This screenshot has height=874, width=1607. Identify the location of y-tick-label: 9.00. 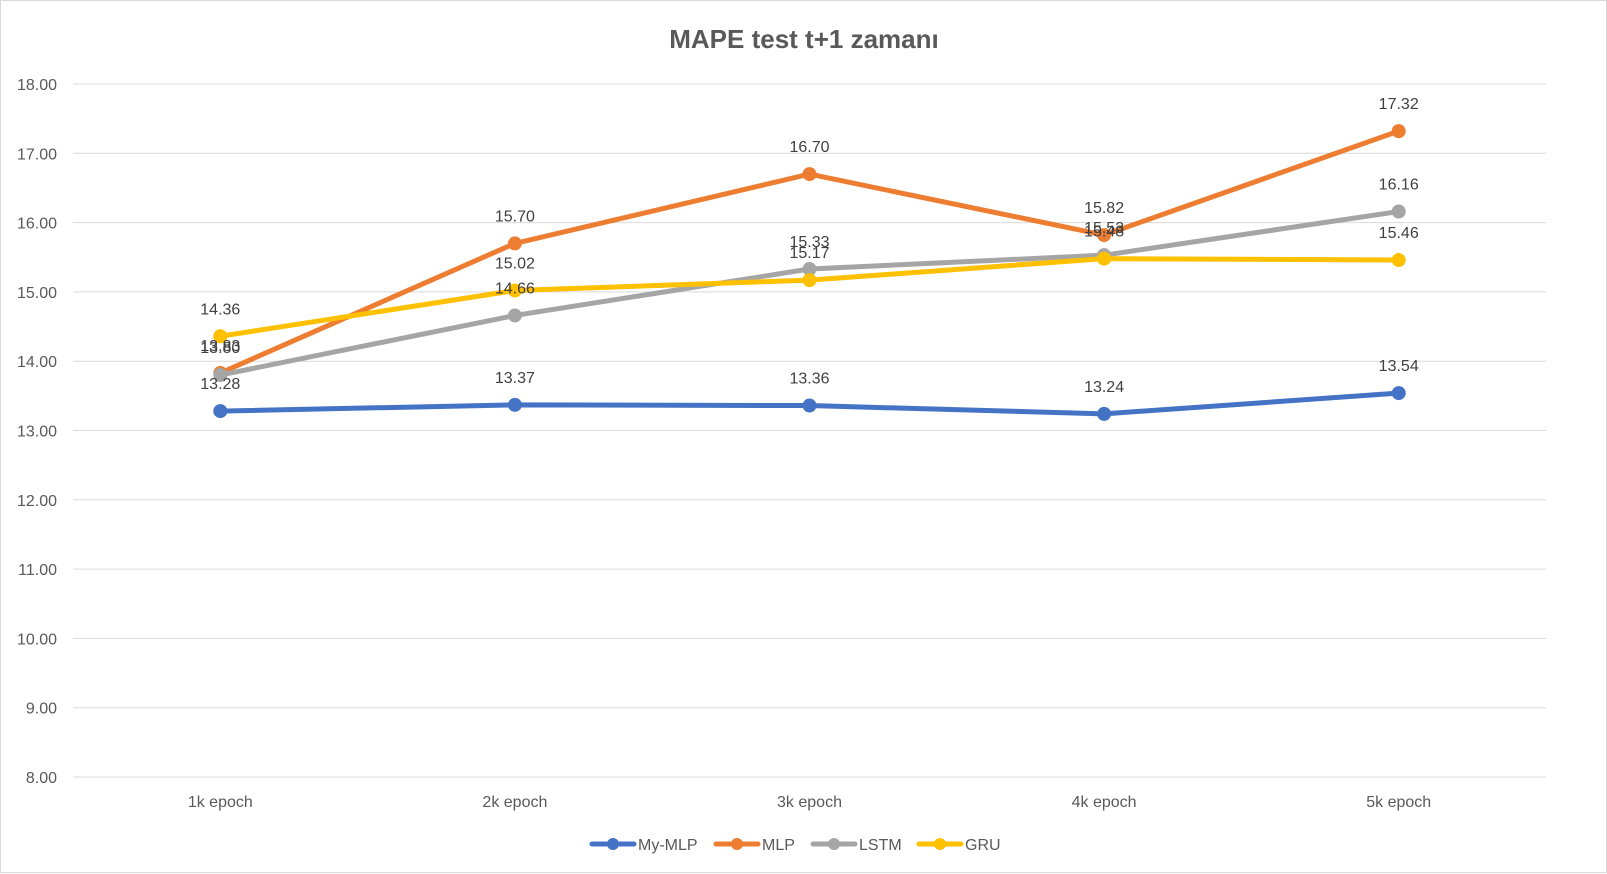
(41, 709).